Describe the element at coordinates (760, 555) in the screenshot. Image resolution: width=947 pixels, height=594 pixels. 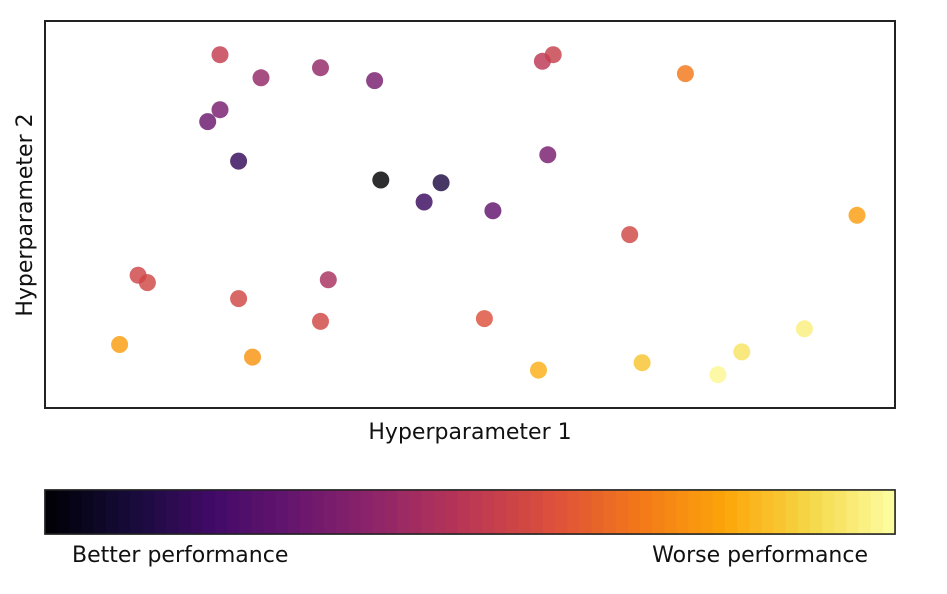
I see `colorbar-high-label: Worse performance` at that location.